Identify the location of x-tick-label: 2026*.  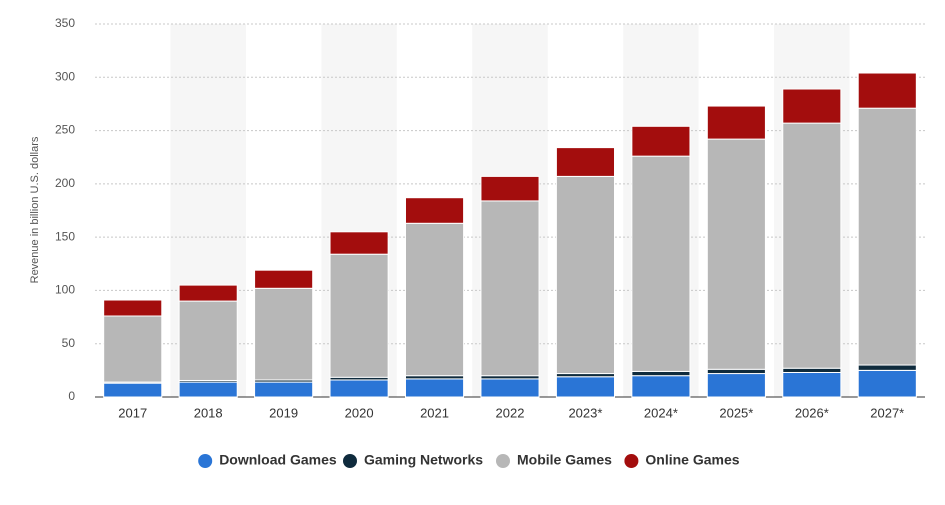
(812, 412).